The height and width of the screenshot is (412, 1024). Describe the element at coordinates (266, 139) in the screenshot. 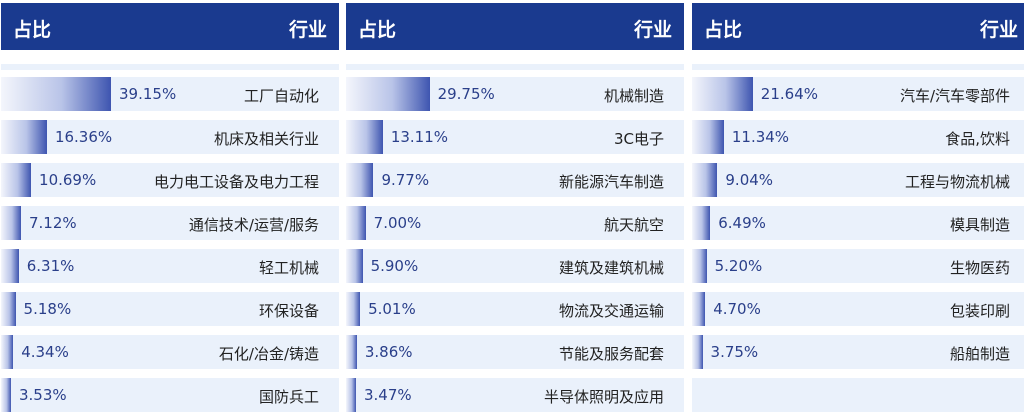

I see `industry-label: 机床及相关行业` at that location.